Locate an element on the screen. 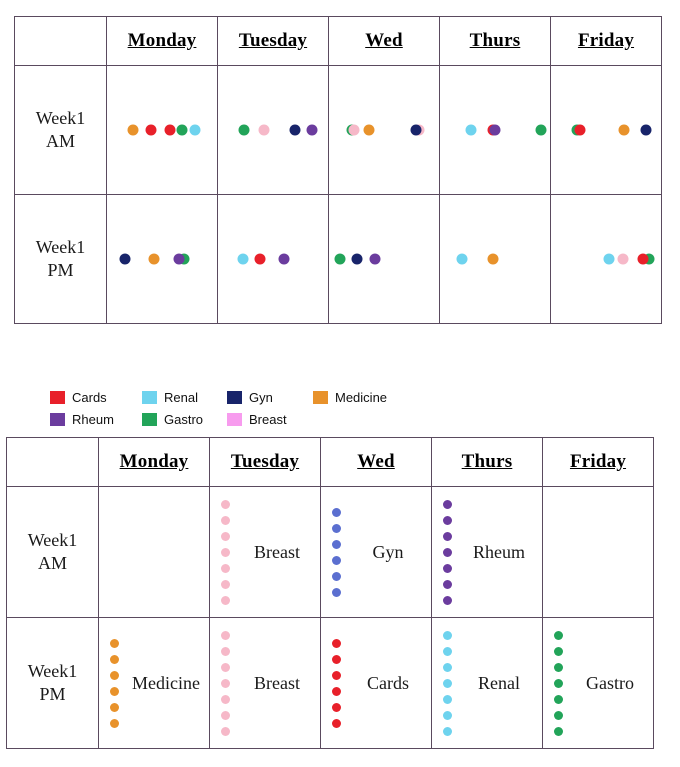  legend-swatch-rheum is located at coordinates (57, 419).